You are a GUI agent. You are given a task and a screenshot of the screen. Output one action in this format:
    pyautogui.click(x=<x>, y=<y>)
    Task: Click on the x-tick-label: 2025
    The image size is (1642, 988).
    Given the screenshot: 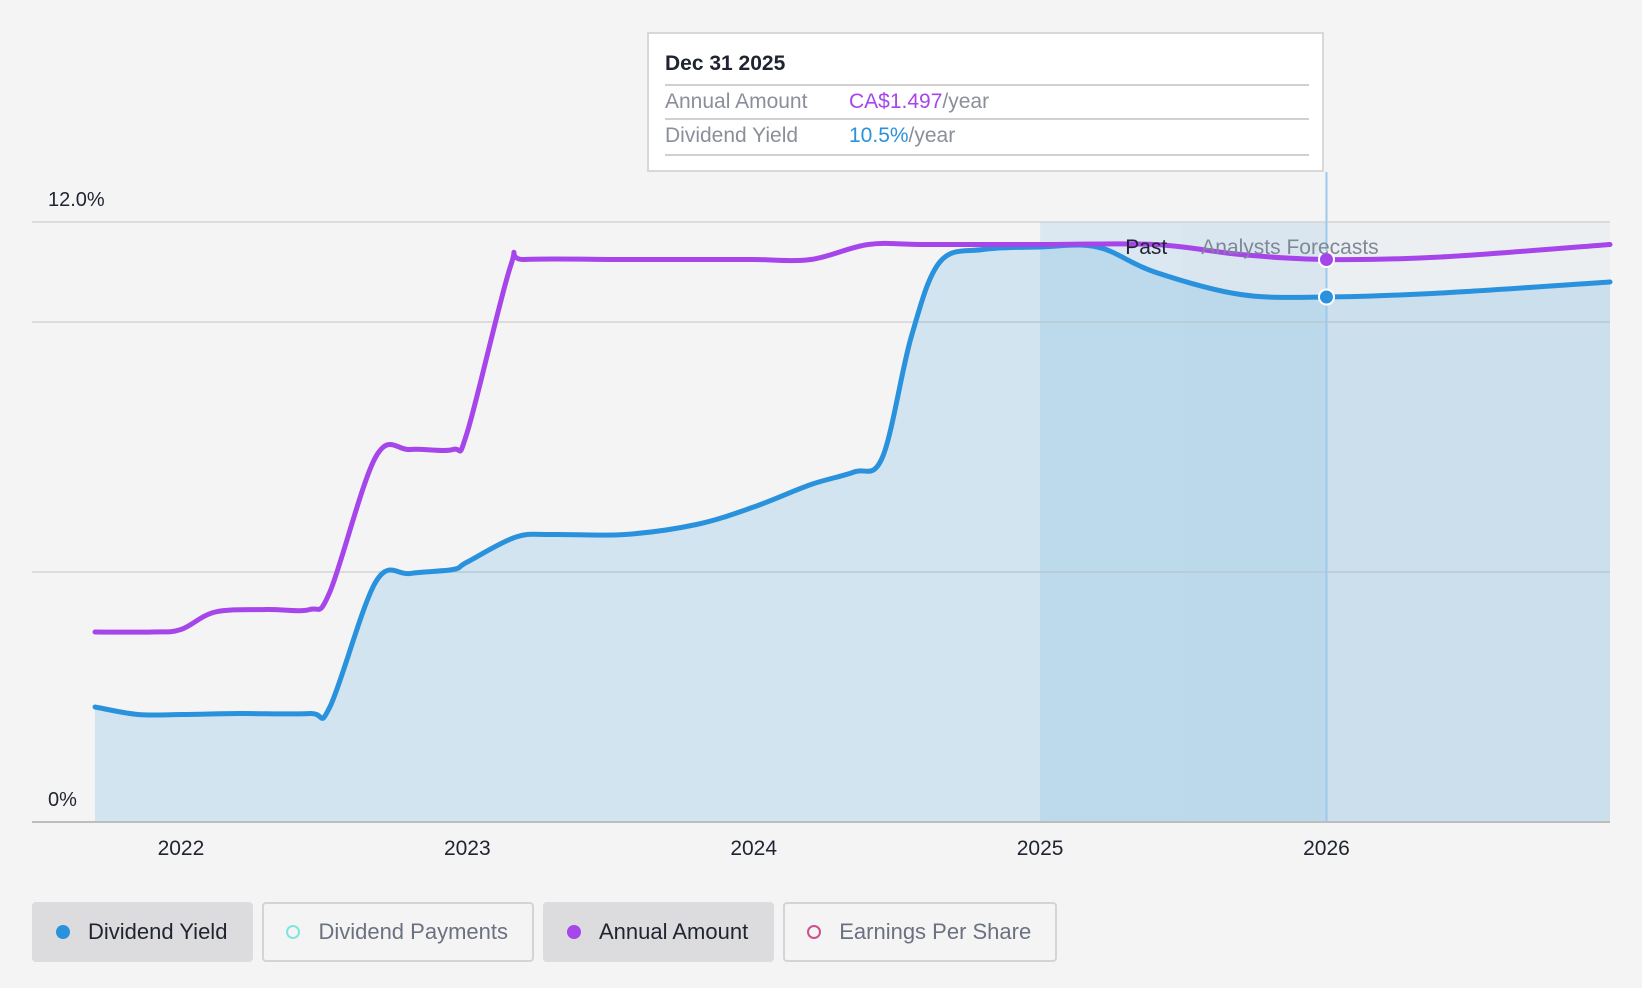 What is the action you would take?
    pyautogui.click(x=1040, y=848)
    